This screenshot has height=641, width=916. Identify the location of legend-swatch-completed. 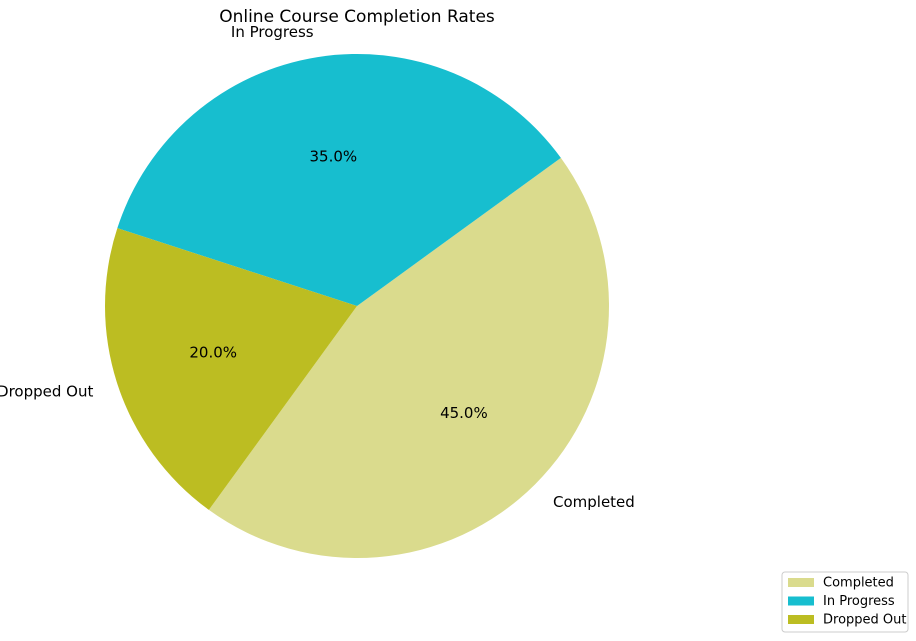
(801, 582).